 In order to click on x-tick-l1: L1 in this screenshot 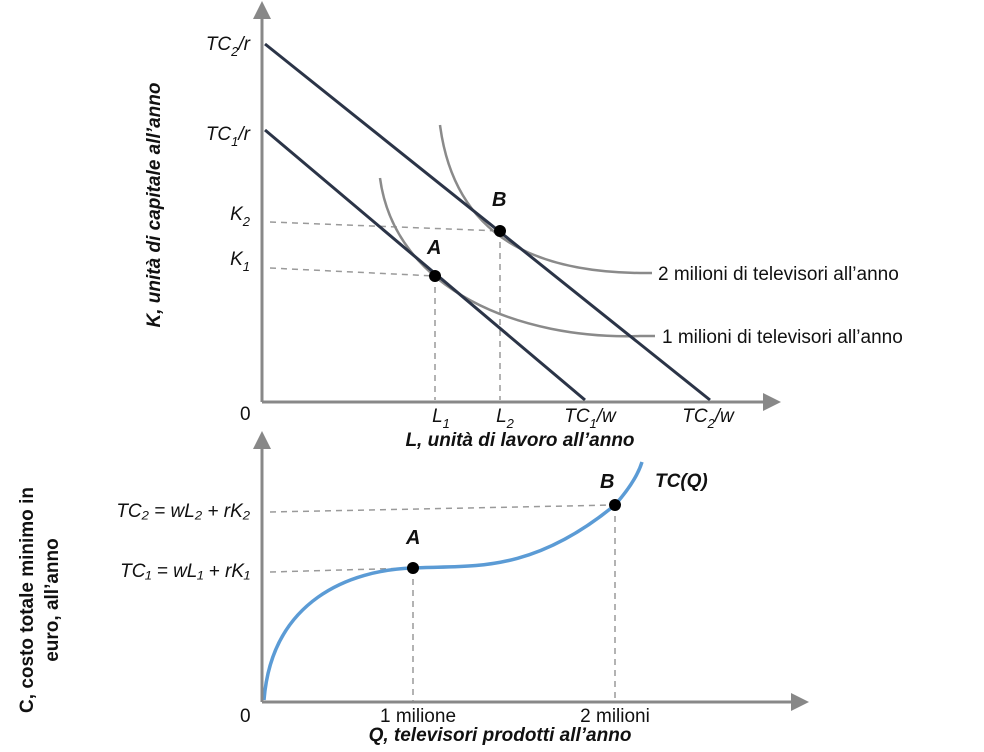, I will do `click(441, 418)`.